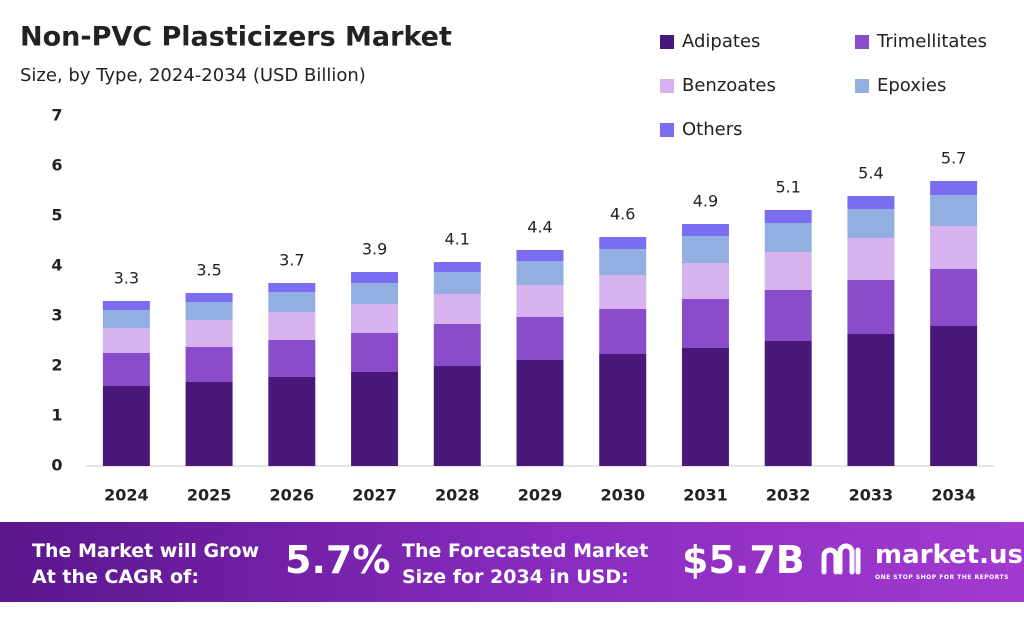 Image resolution: width=1024 pixels, height=617 pixels. Describe the element at coordinates (193, 75) in the screenshot. I see `chart-subtitle: Size, by Type, 2024-2034 (USD Billion)` at that location.